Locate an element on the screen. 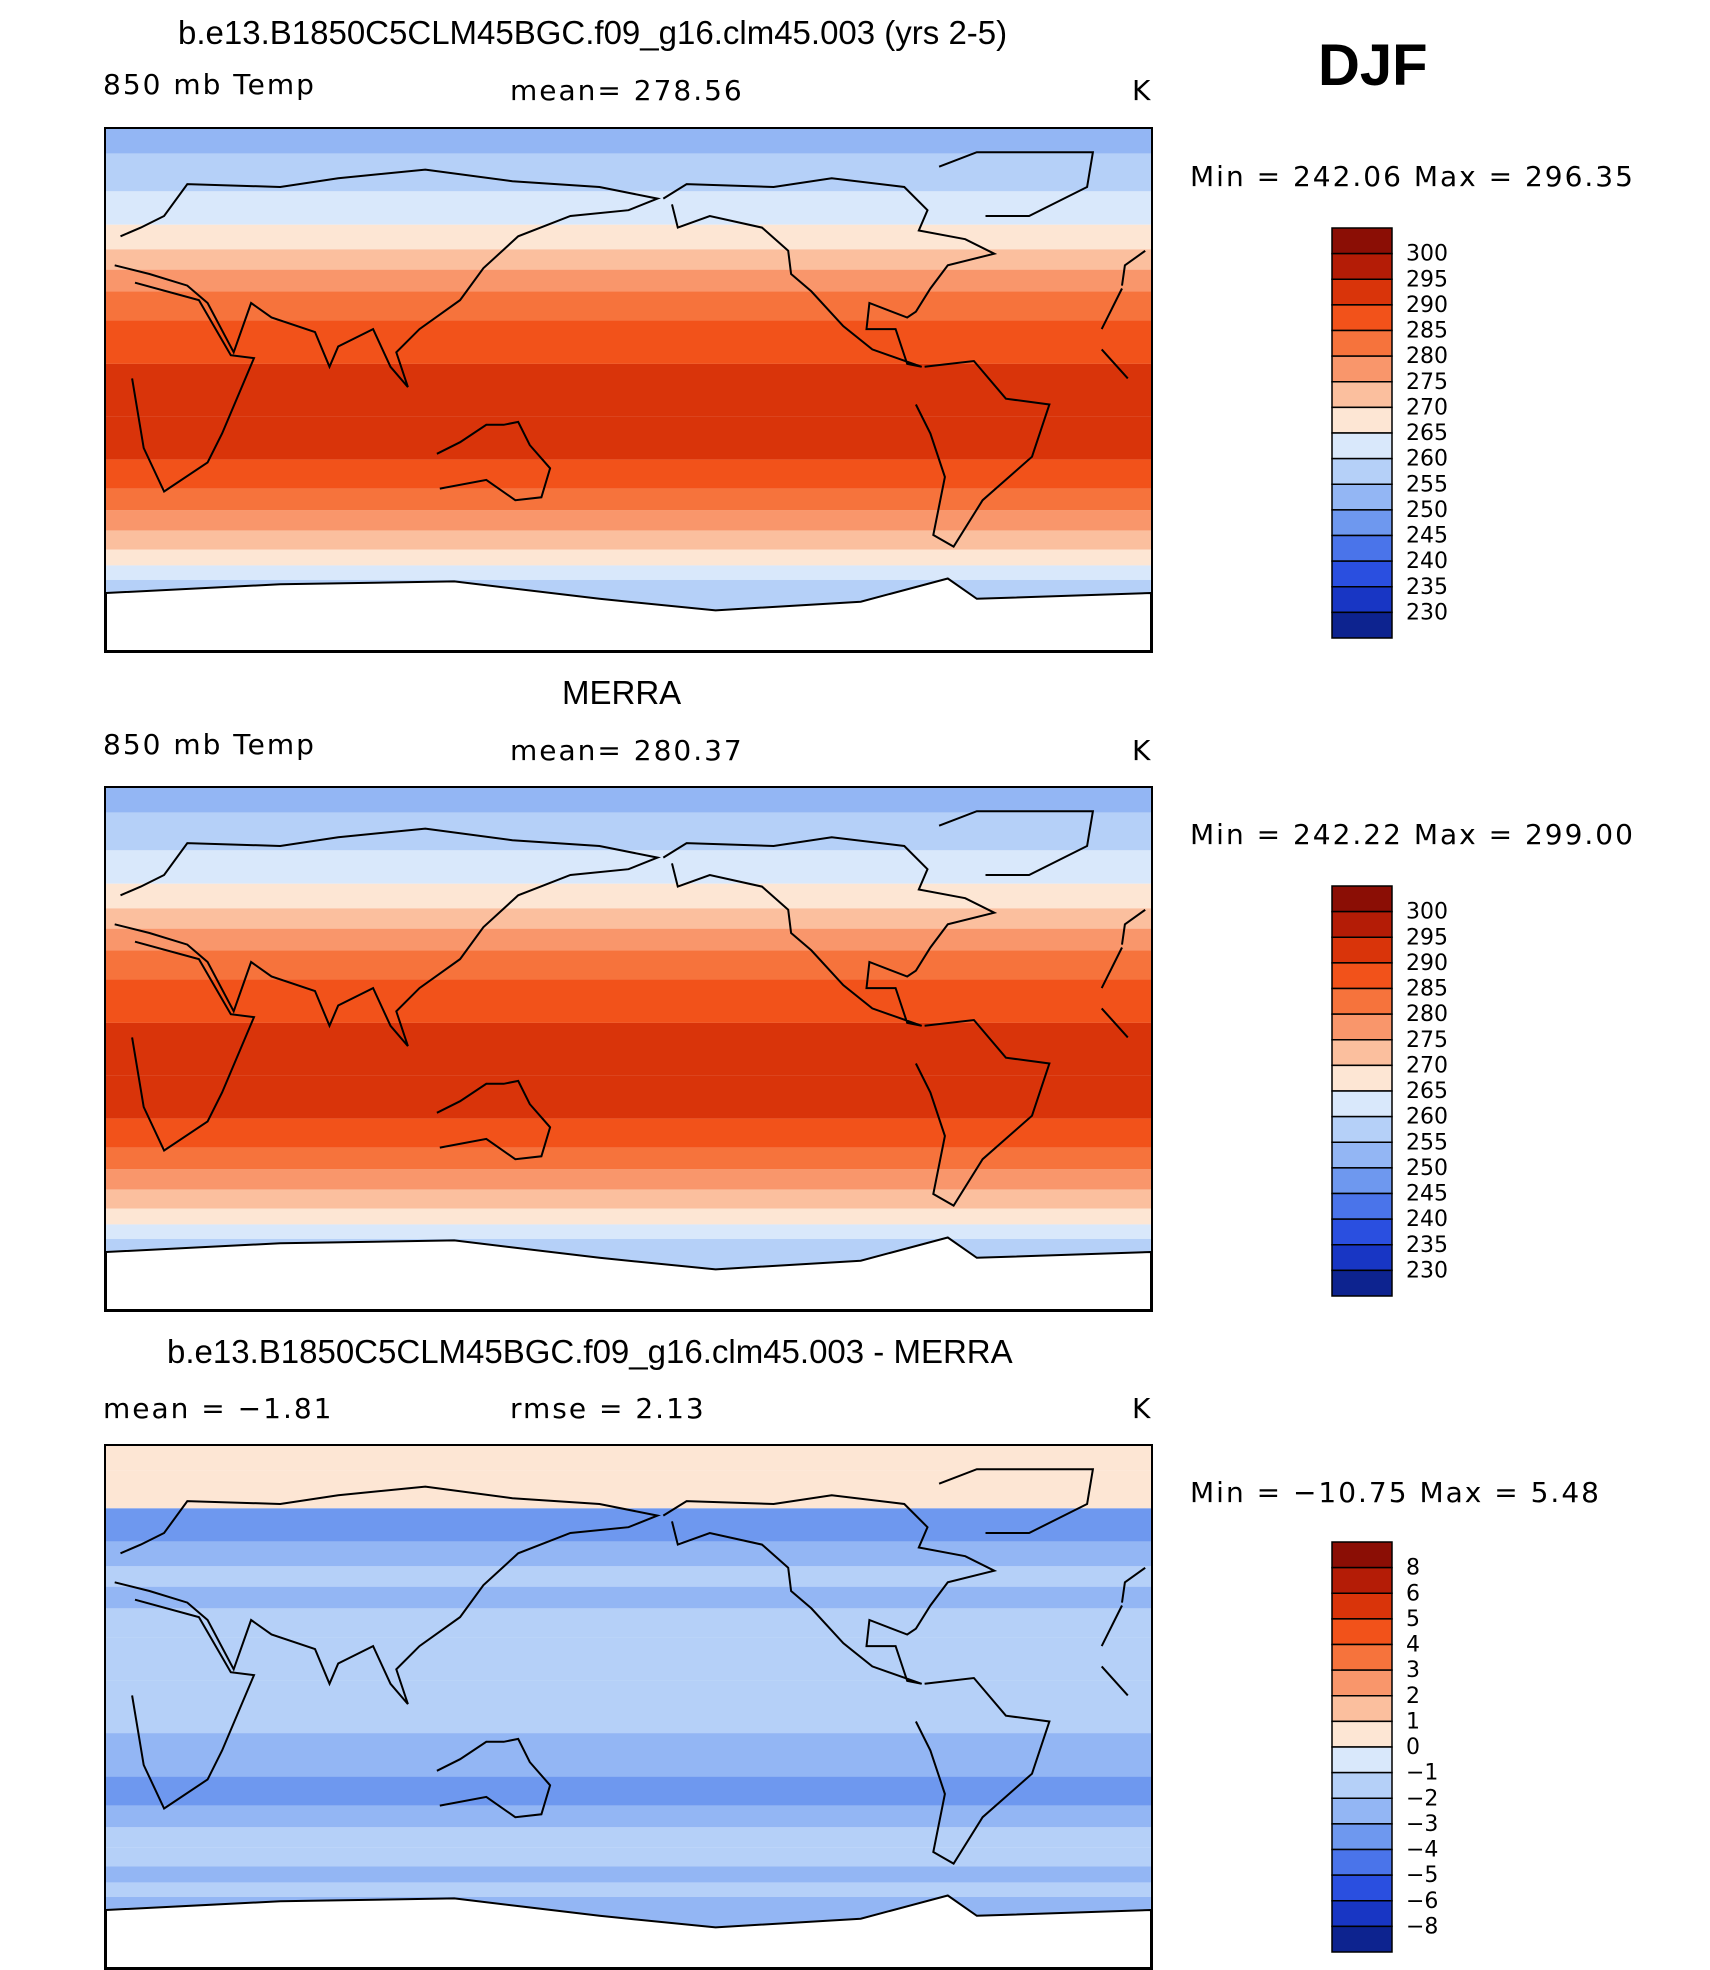  colorbar-tick-label: 240 is located at coordinates (1427, 561).